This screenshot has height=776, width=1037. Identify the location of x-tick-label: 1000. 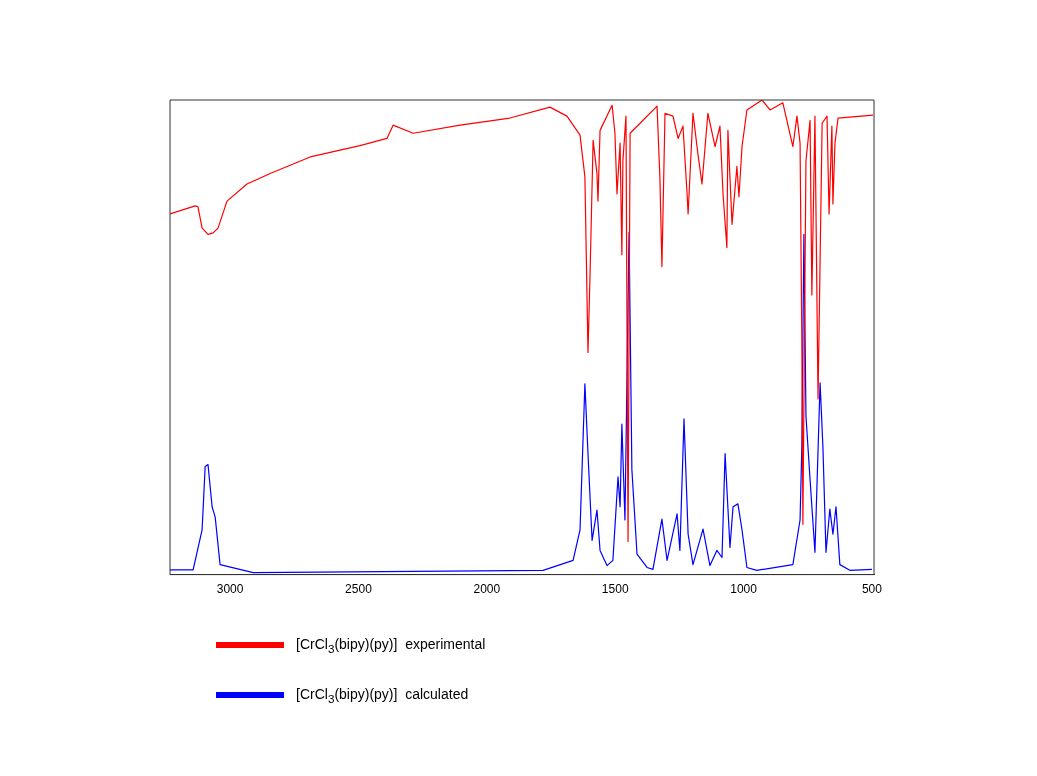
(744, 589).